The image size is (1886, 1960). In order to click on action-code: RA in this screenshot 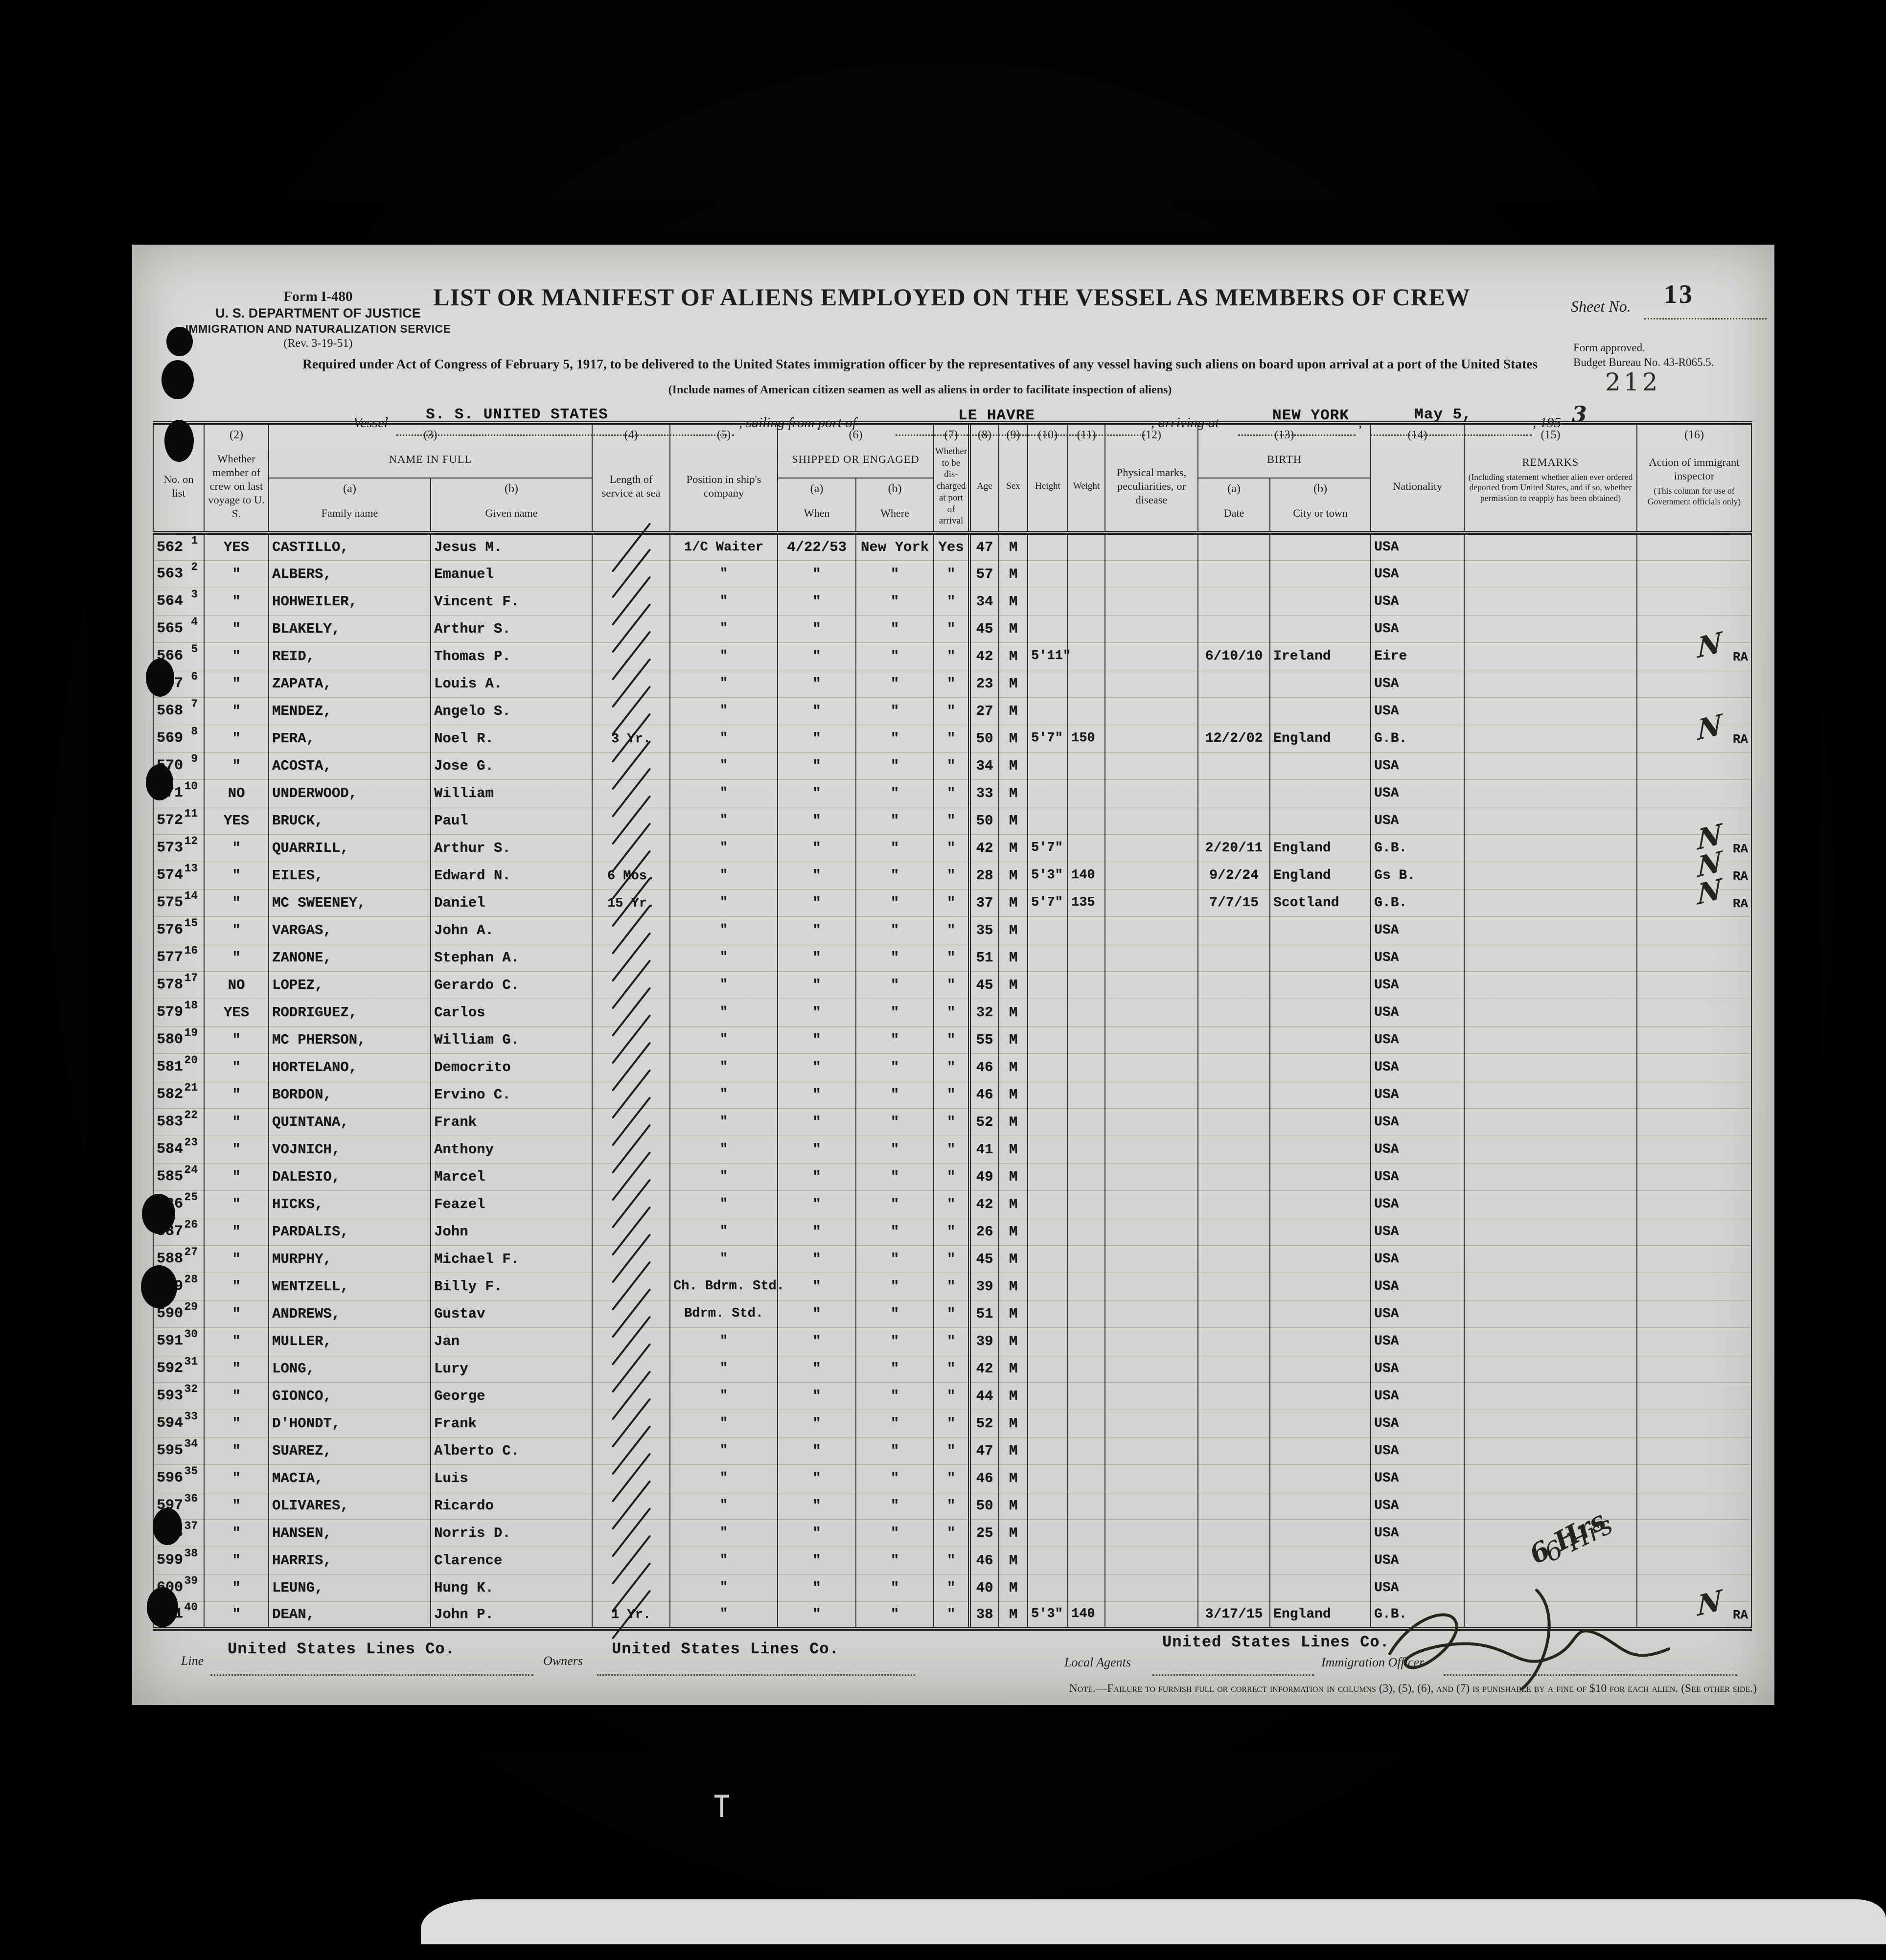, I will do `click(1740, 656)`.